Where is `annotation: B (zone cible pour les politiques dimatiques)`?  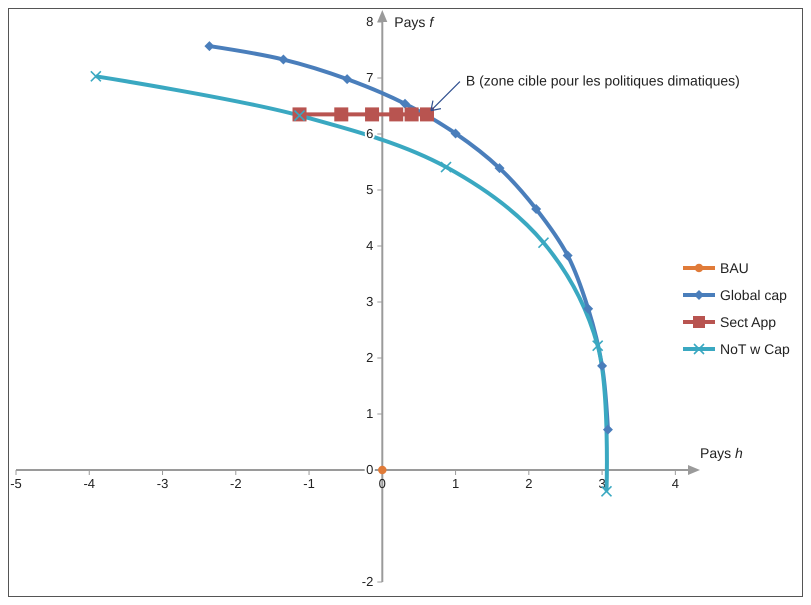 annotation: B (zone cible pour les politiques dimatiques) is located at coordinates (603, 80).